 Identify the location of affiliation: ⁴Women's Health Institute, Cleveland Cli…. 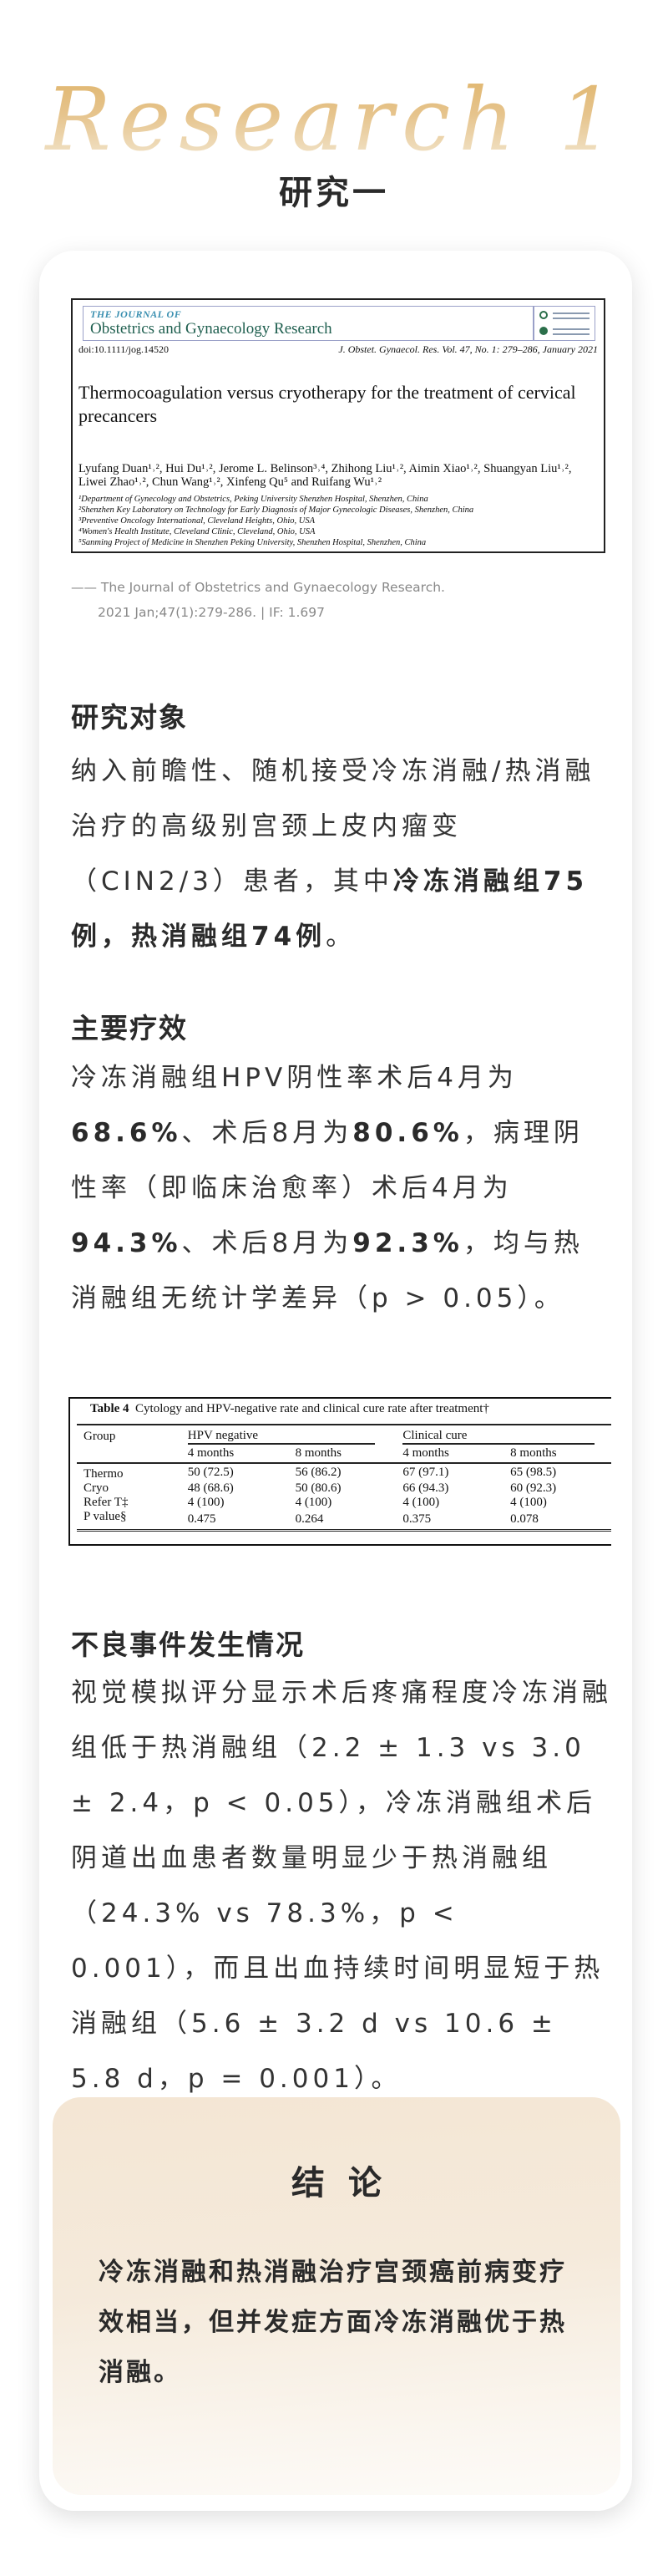
(197, 531).